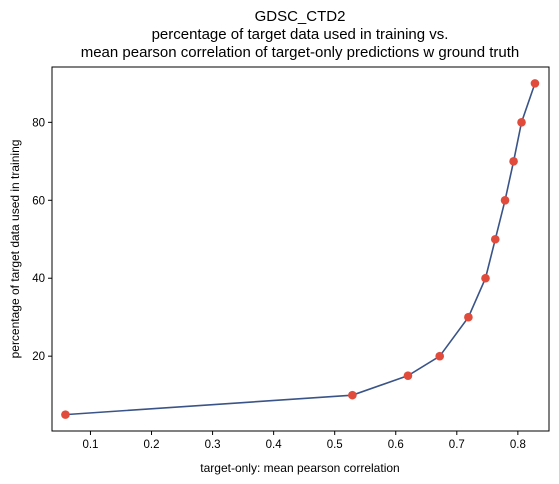  What do you see at coordinates (299, 468) in the screenshot?
I see `x-axis-label: target-only: mean pearson correlation` at bounding box center [299, 468].